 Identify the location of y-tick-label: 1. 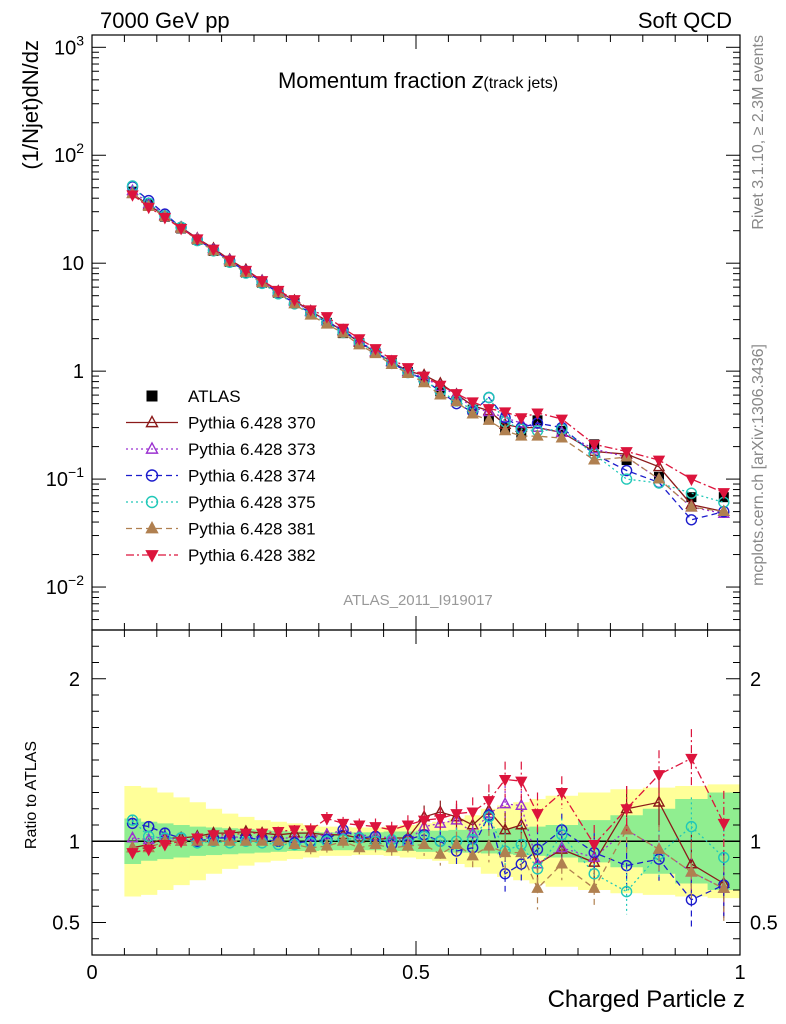
(78, 372).